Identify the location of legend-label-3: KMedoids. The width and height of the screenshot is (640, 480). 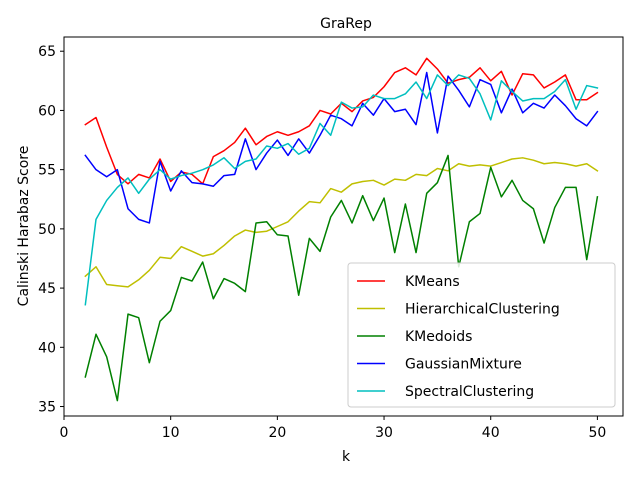
(438, 337).